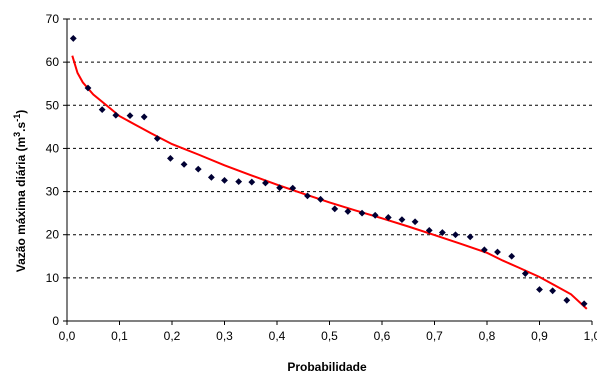 The width and height of the screenshot is (597, 376). Describe the element at coordinates (53, 192) in the screenshot. I see `y-tick-label: 30` at that location.